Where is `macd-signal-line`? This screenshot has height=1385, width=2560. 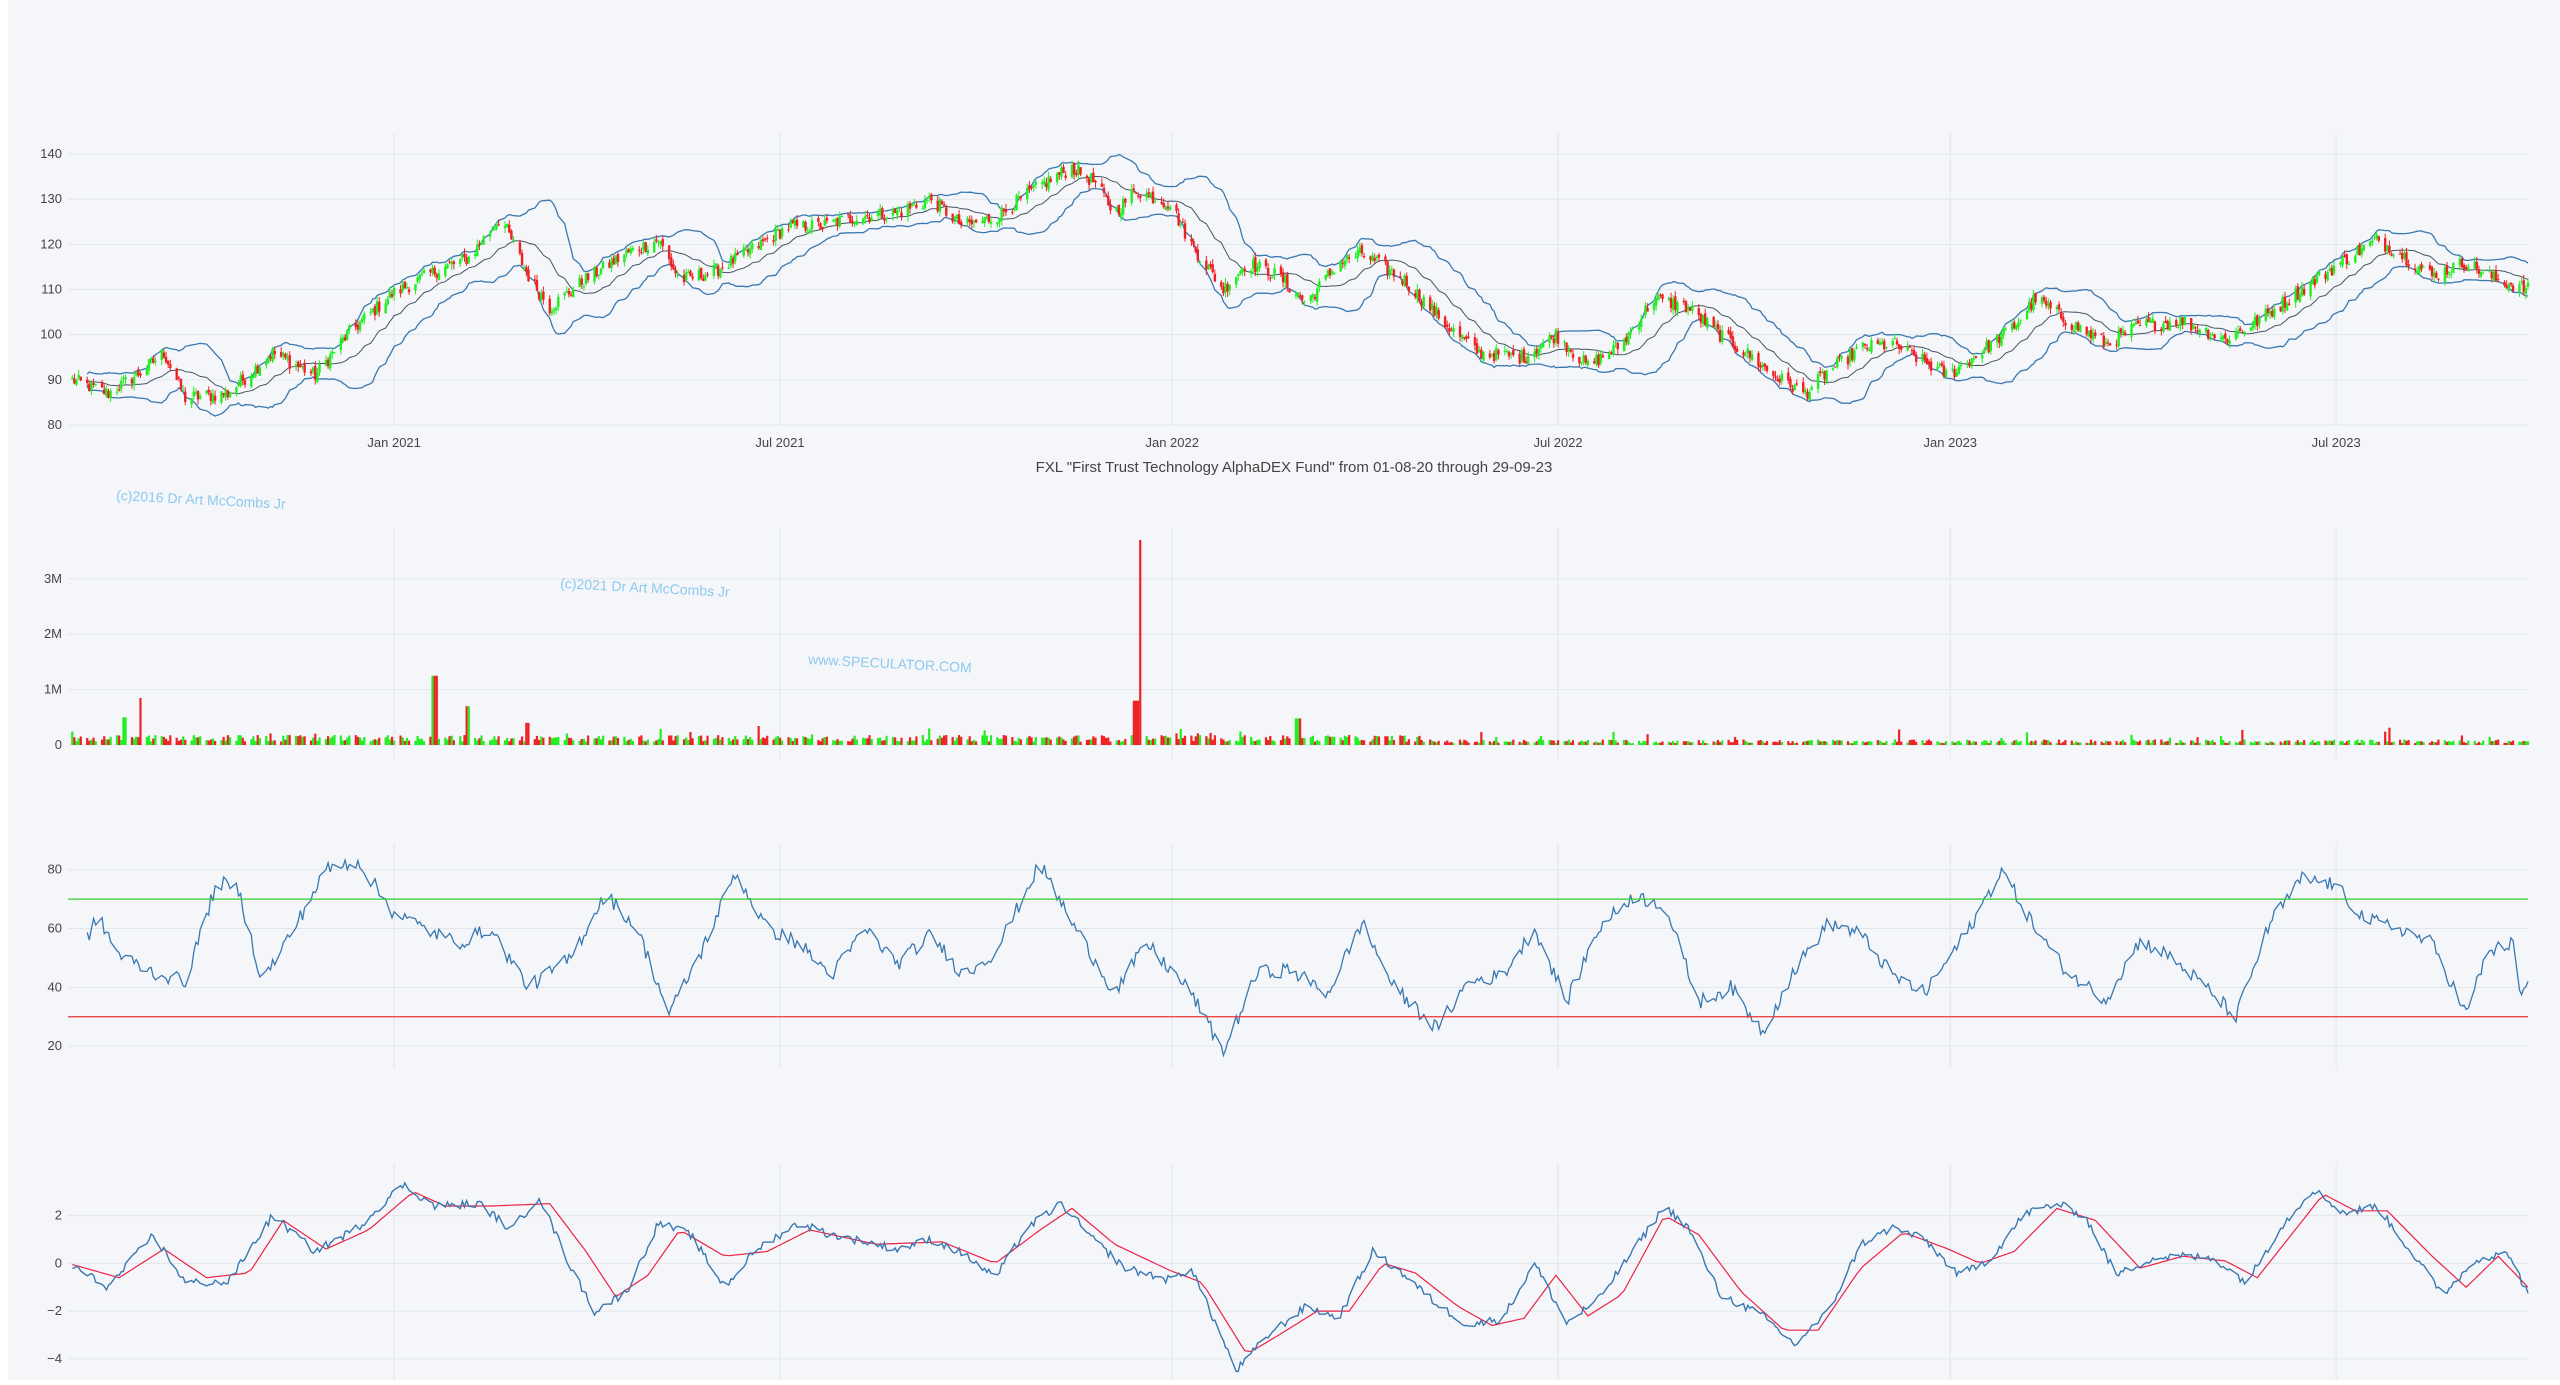 macd-signal-line is located at coordinates (1300, 1272).